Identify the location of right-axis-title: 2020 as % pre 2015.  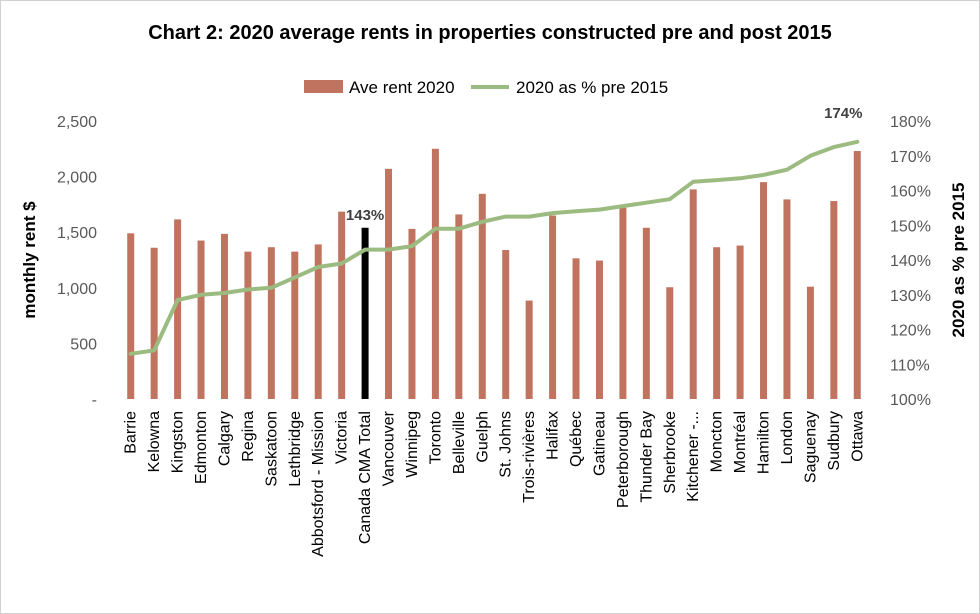
(958, 259).